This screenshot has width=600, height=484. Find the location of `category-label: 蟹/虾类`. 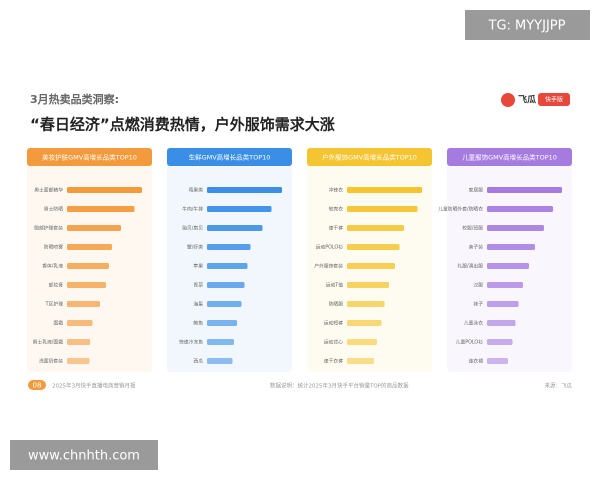

category-label: 蟹/虾类 is located at coordinates (195, 247).